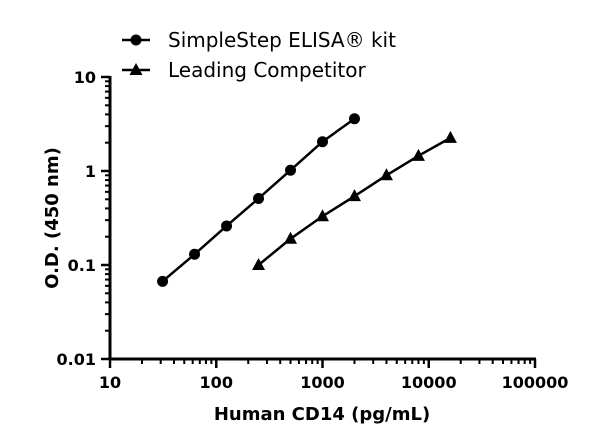 Image resolution: width=600 pixels, height=447 pixels. What do you see at coordinates (429, 382) in the screenshot?
I see `x-tick-label: 10000` at bounding box center [429, 382].